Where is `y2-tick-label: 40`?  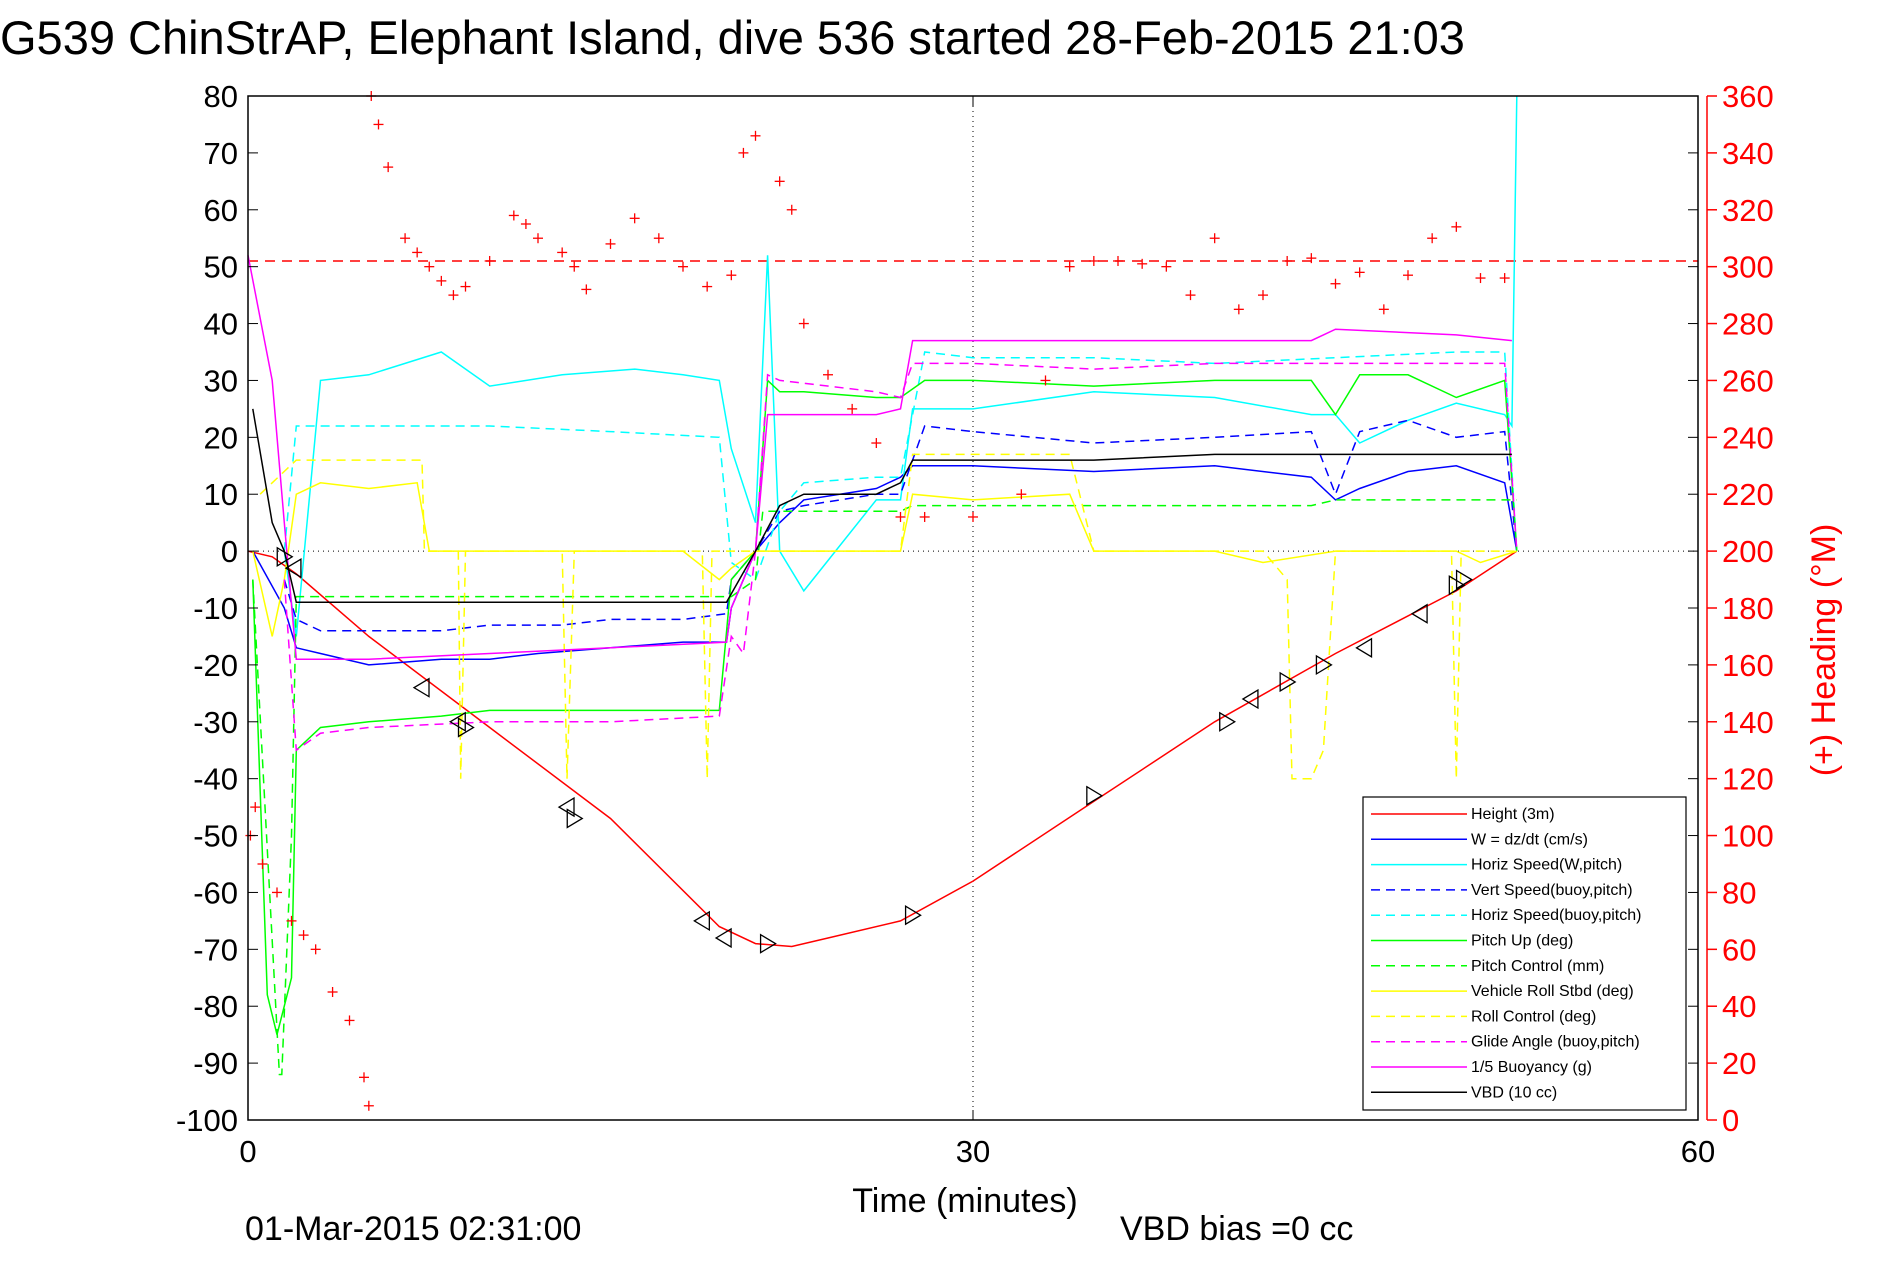
y2-tick-label: 40 is located at coordinates (1739, 1006).